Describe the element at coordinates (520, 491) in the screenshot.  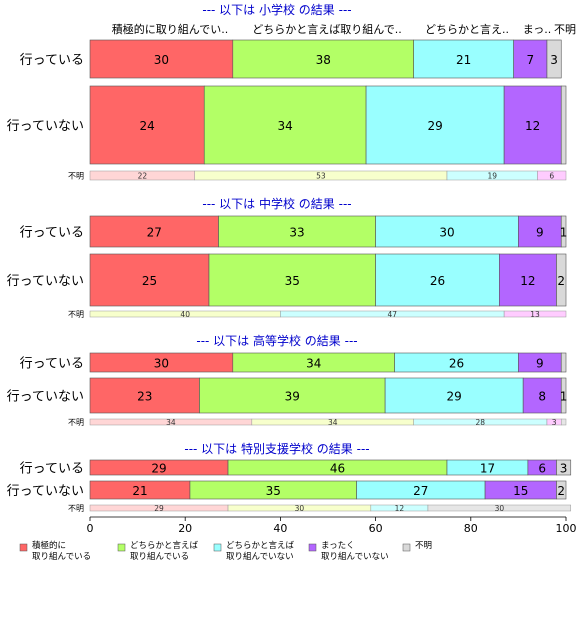
I see `data-label: 15` at that location.